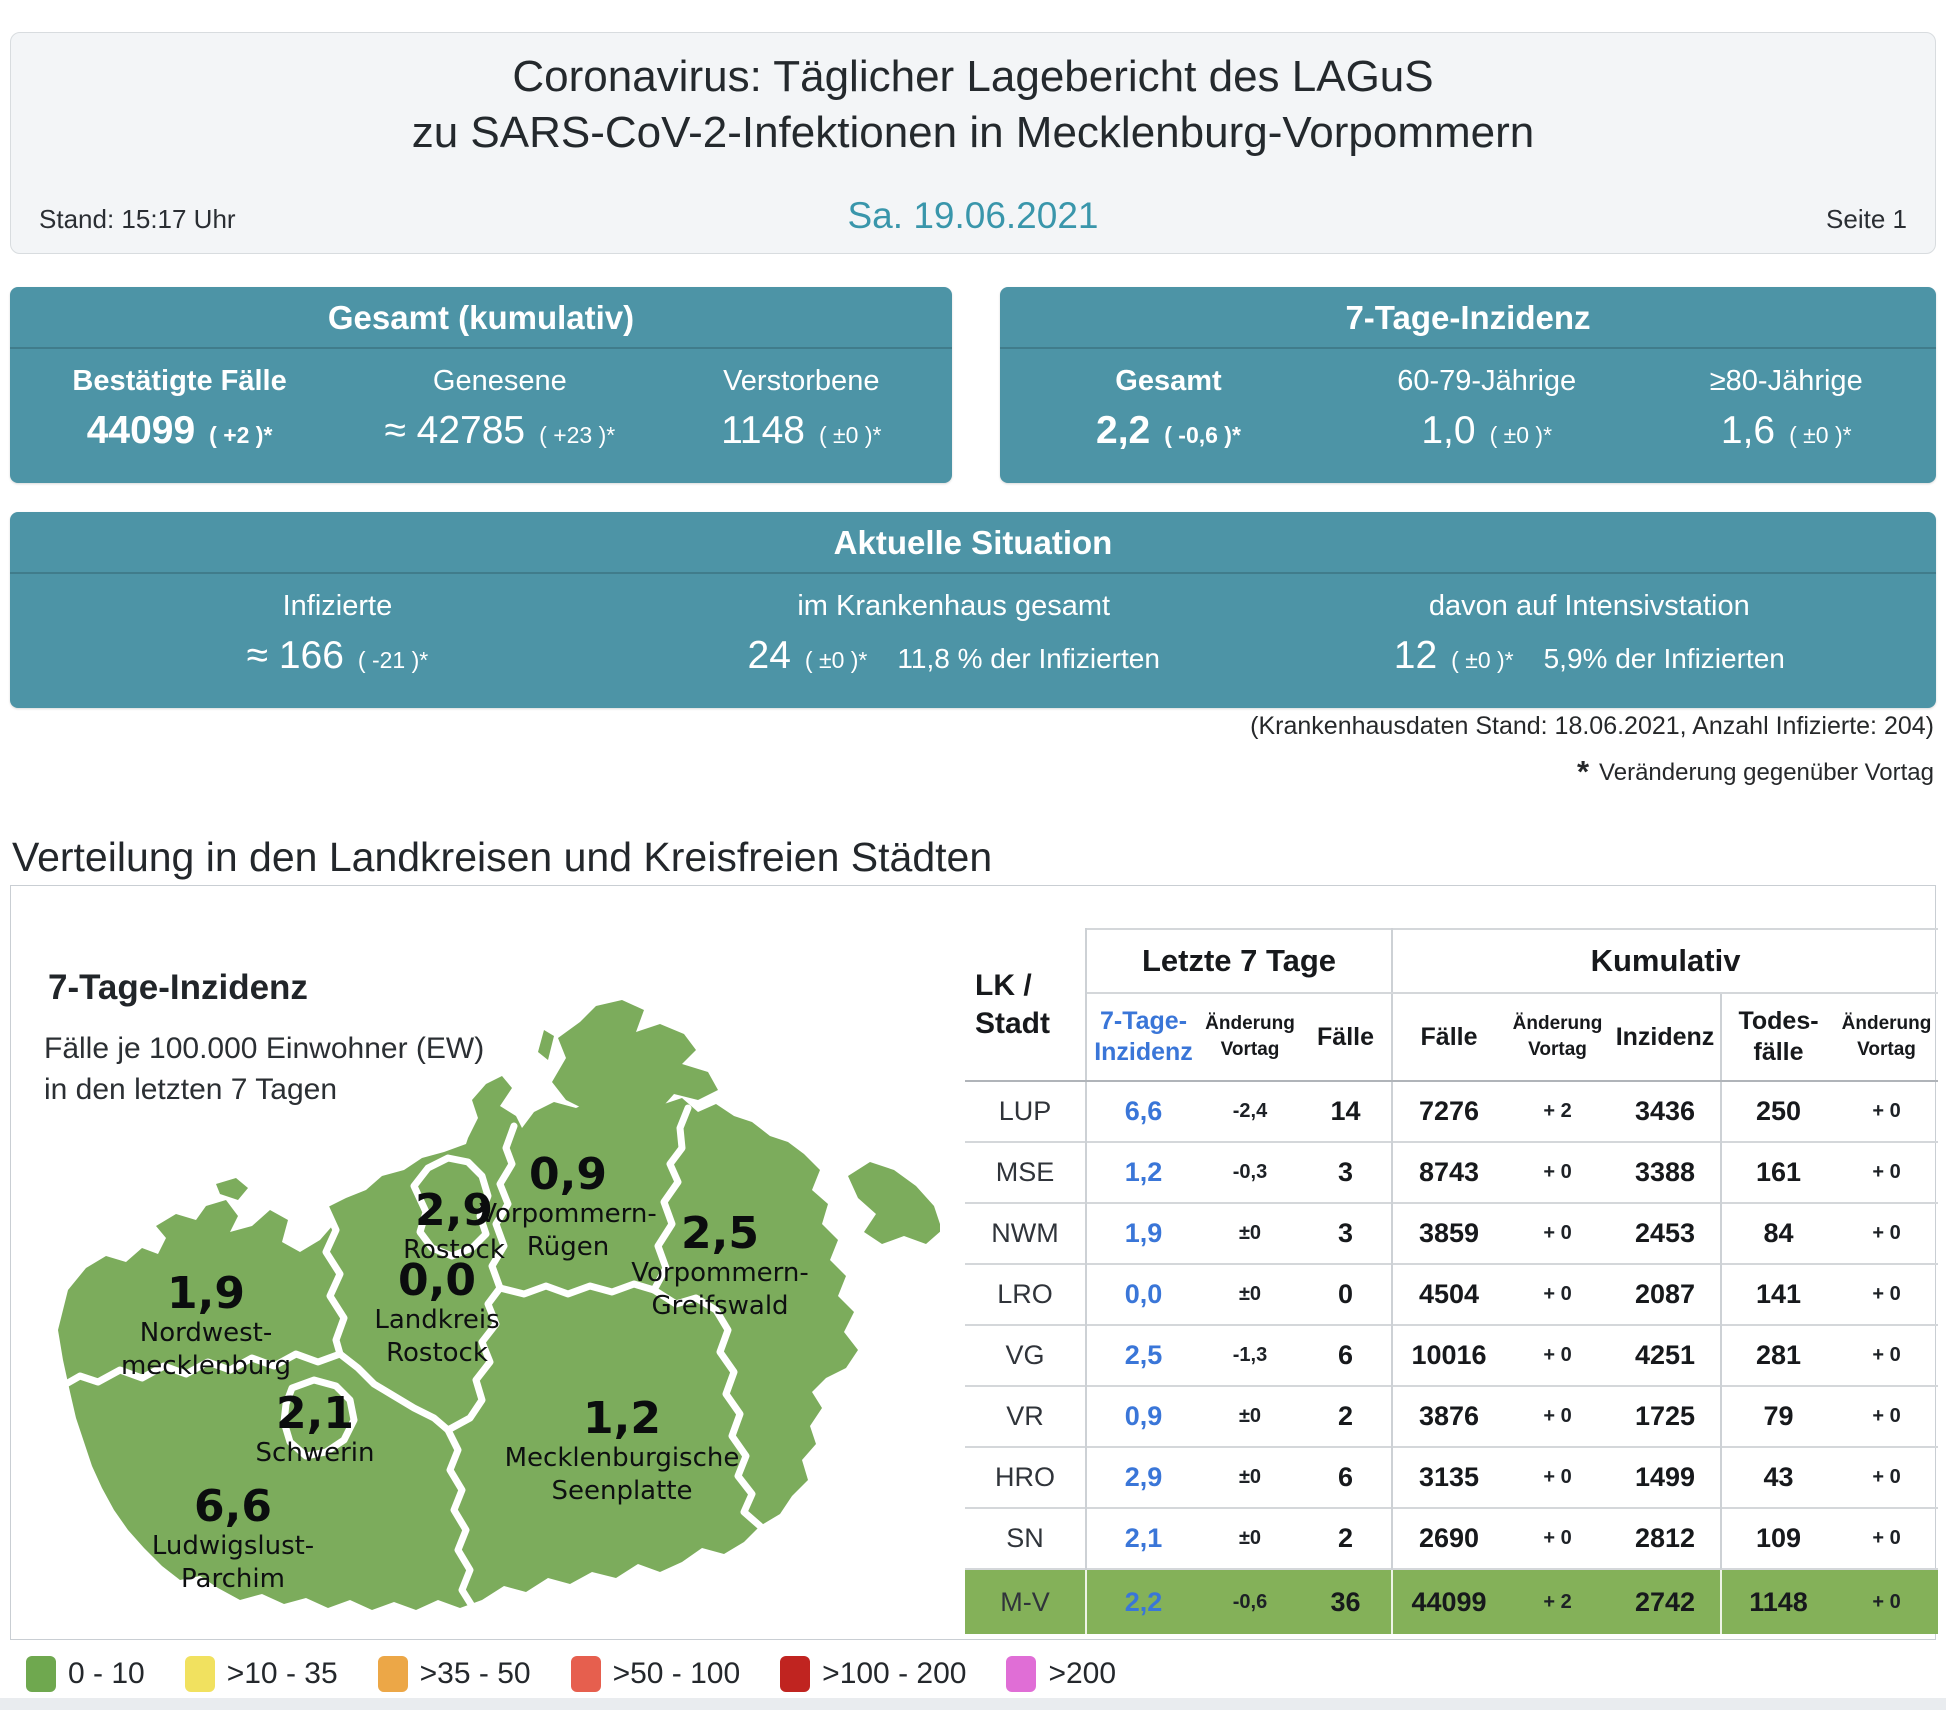 Image resolution: width=1946 pixels, height=1710 pixels. I want to click on border-lro-lup, so click(394, 1392).